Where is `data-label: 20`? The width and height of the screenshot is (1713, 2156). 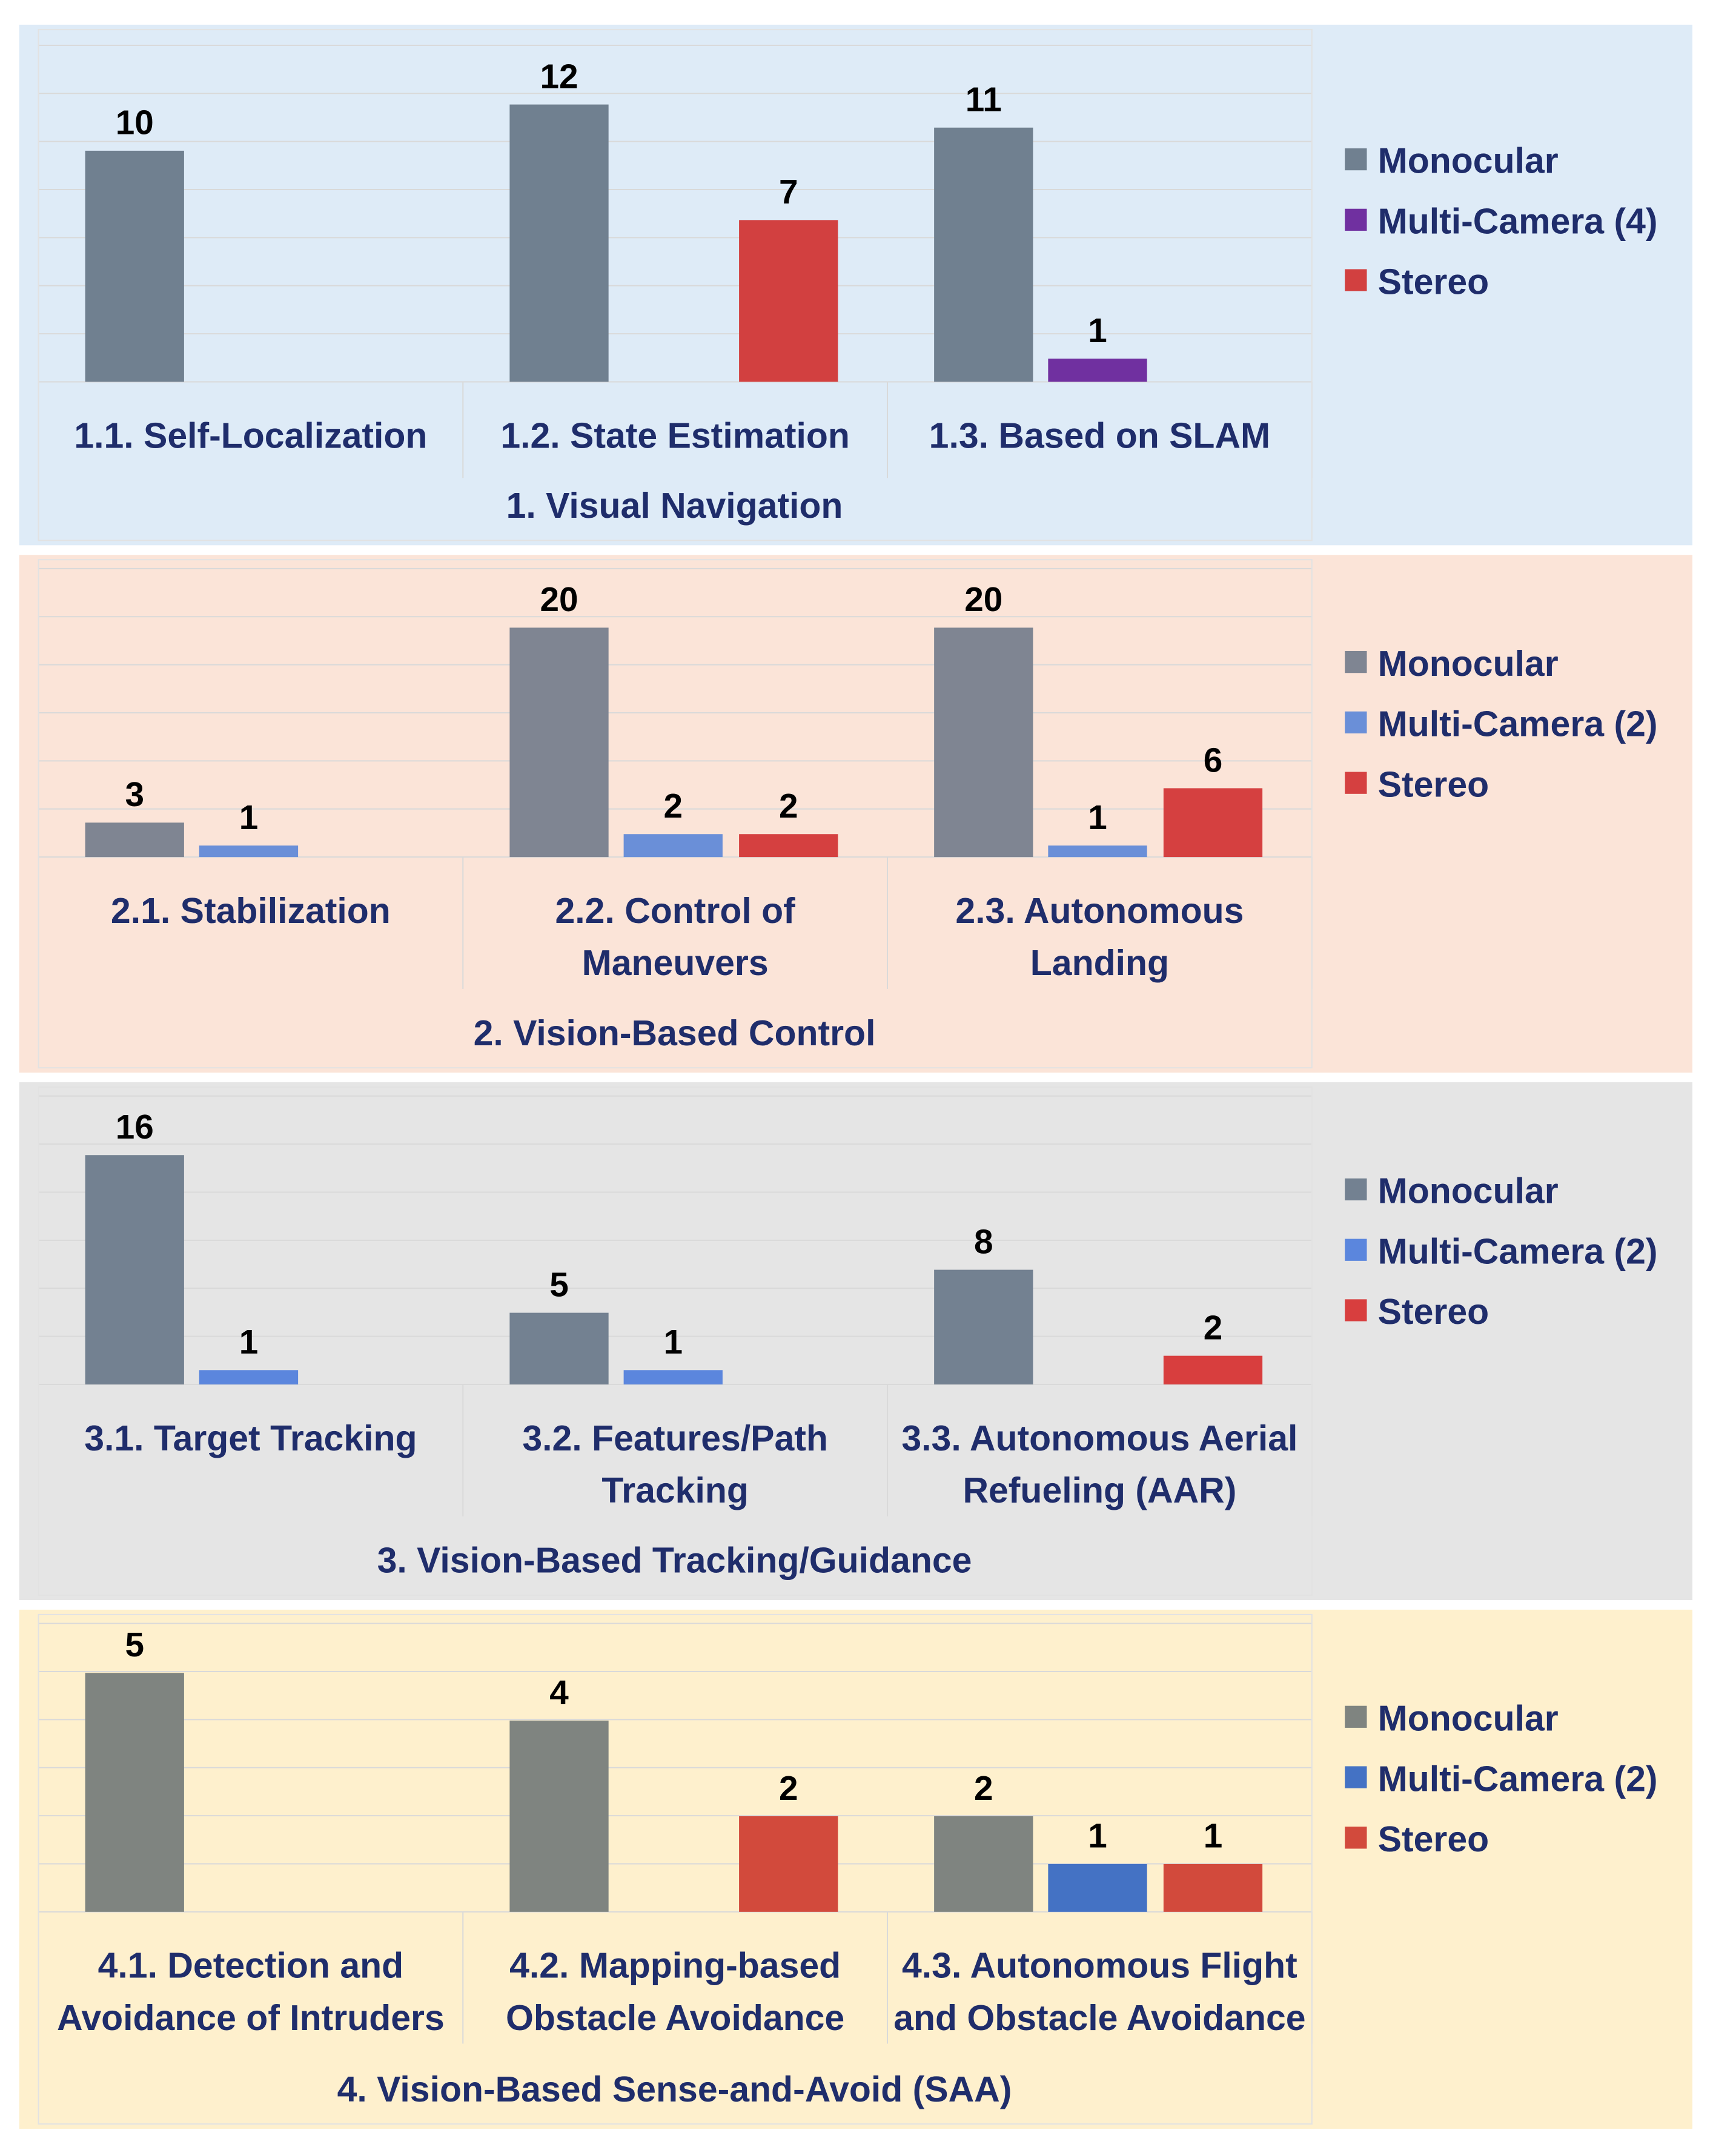 data-label: 20 is located at coordinates (983, 600).